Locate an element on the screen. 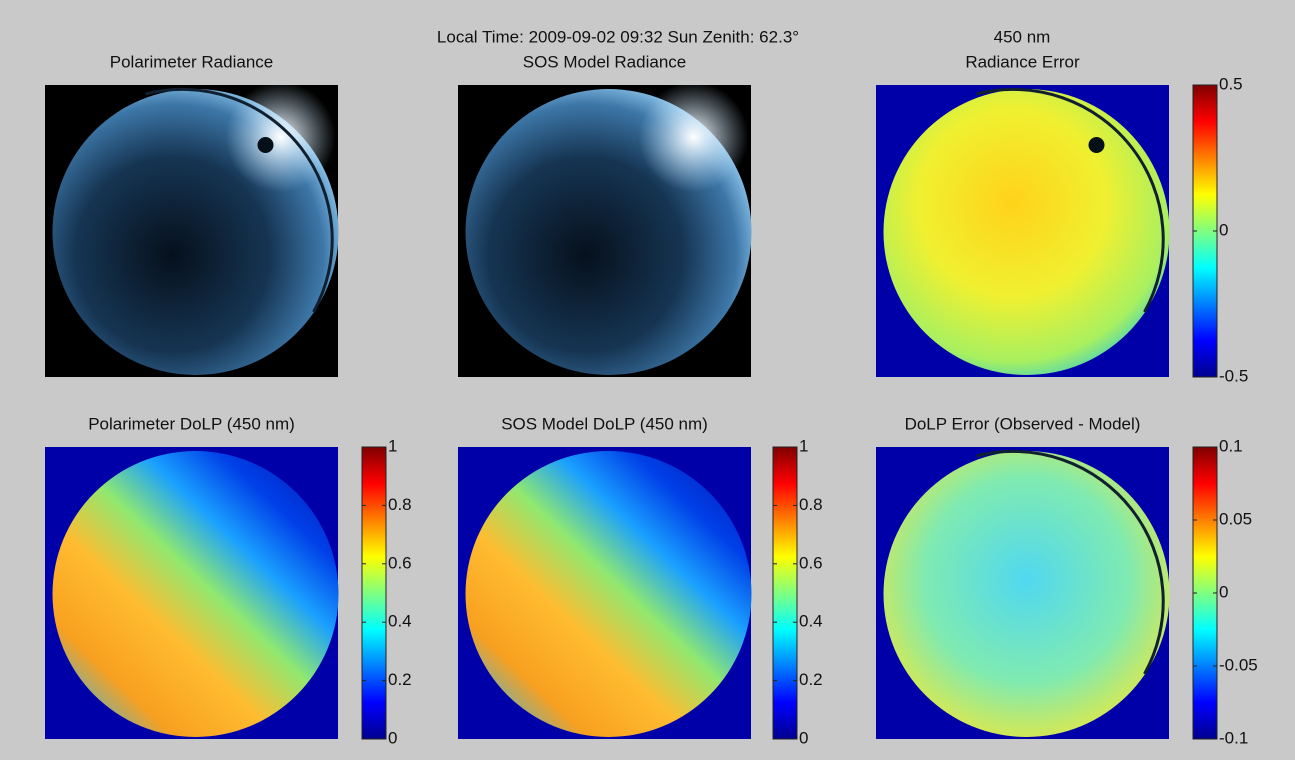 The image size is (1295, 760). panel-title: DoLP Error (Observed - Model) is located at coordinates (1023, 423).